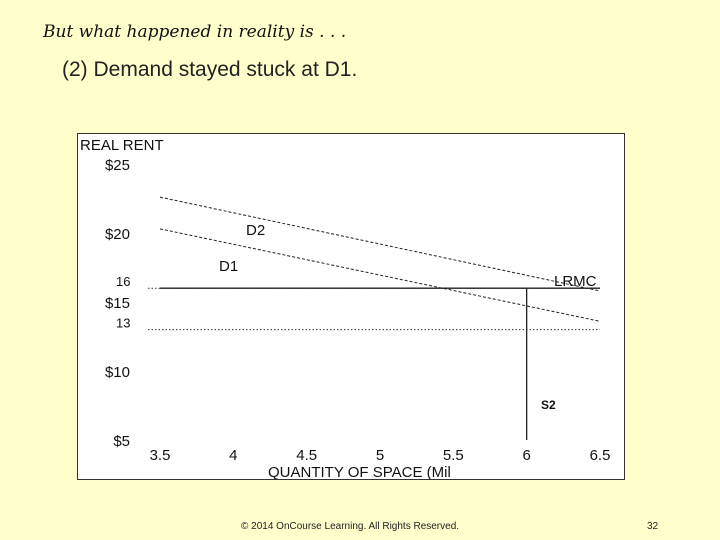  Describe the element at coordinates (123, 281) in the screenshot. I see `reference-label-16: 16` at that location.